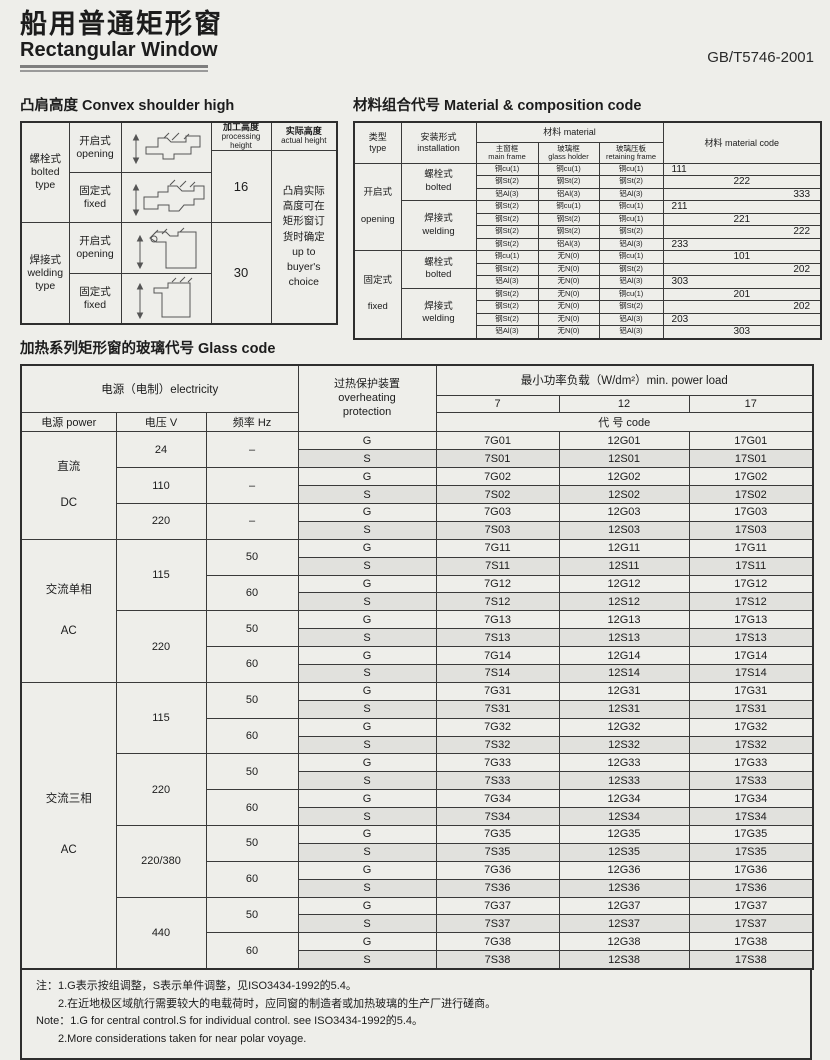 The image size is (830, 1060). What do you see at coordinates (742, 194) in the screenshot?
I see `material-code-value: 333` at bounding box center [742, 194].